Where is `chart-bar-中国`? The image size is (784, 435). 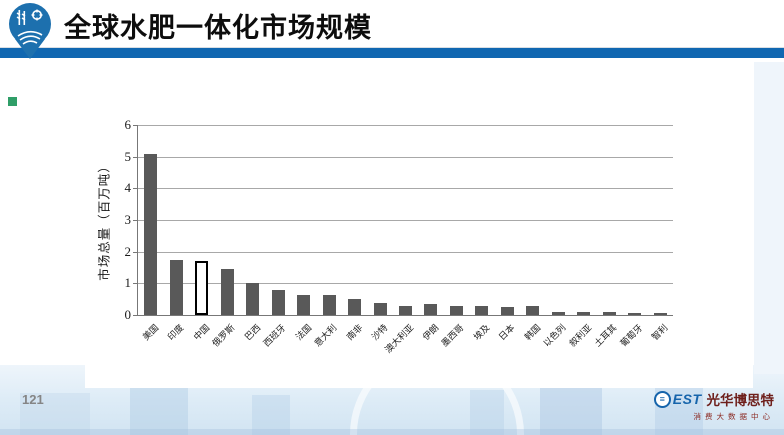 chart-bar-中国 is located at coordinates (202, 287).